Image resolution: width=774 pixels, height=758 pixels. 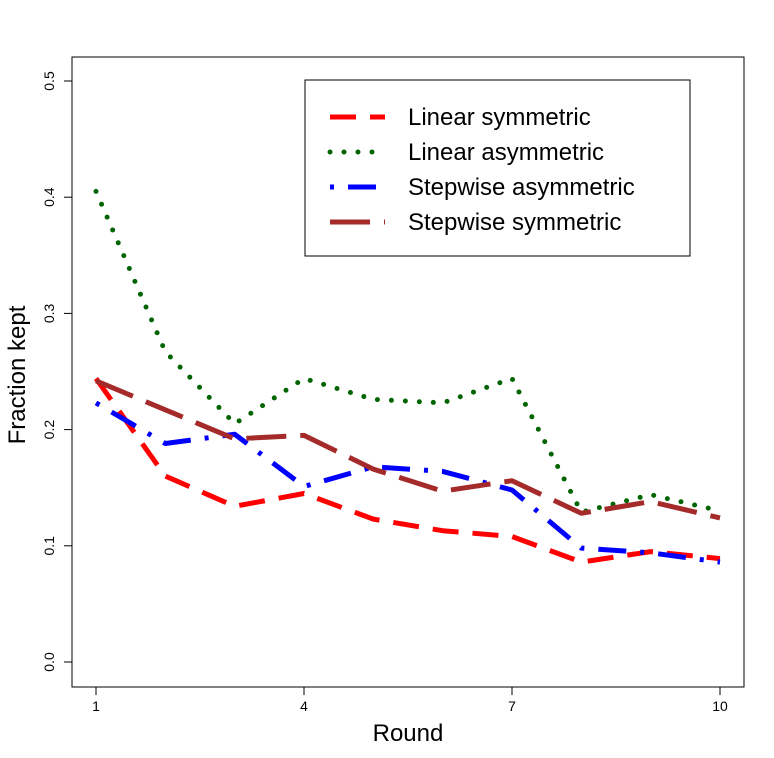 What do you see at coordinates (49, 313) in the screenshot?
I see `y-tick-label: 0.3` at bounding box center [49, 313].